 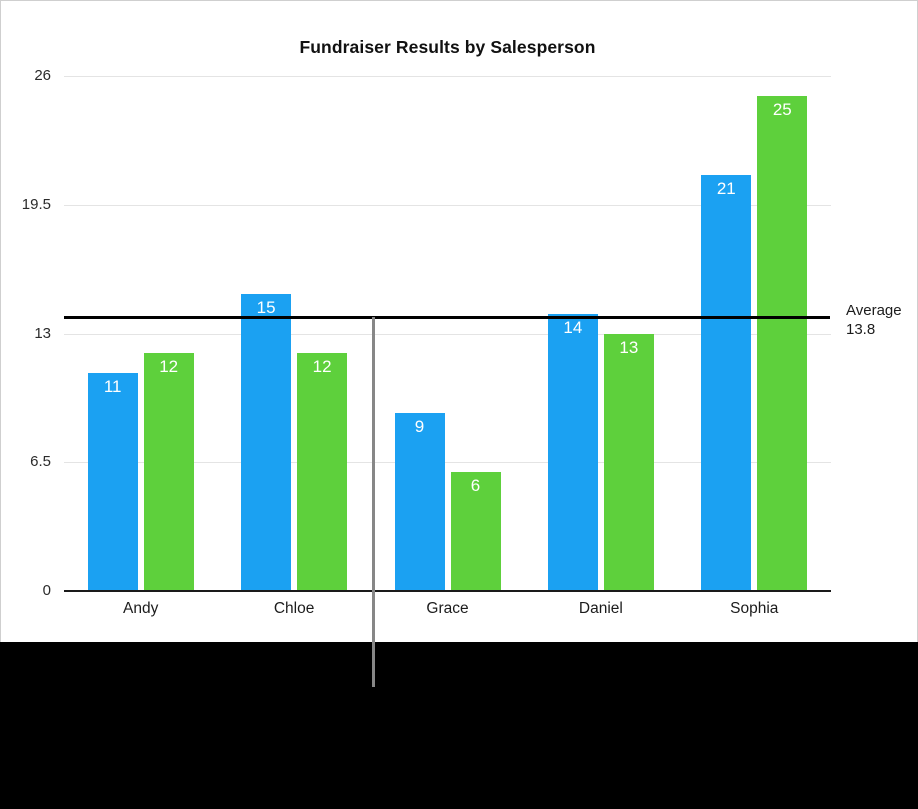 I want to click on bar-blue-series-sophia: 21, so click(x=726, y=383).